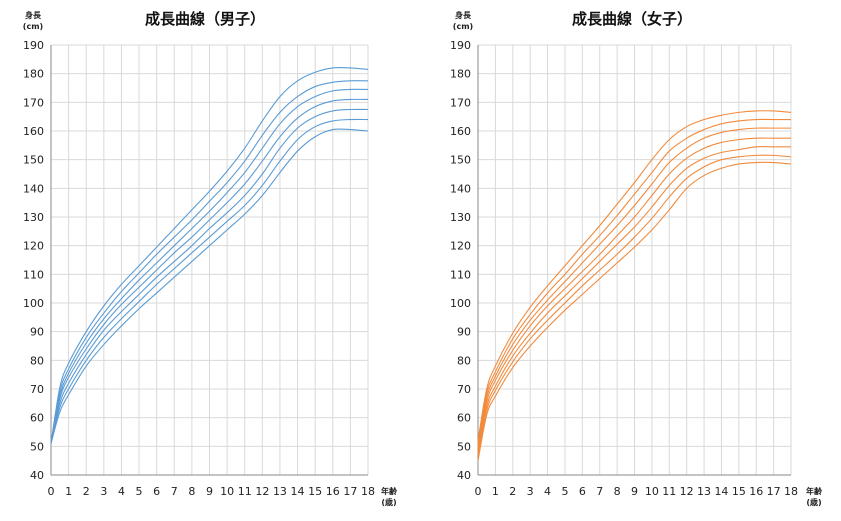 This screenshot has height=521, width=841. I want to click on girls-chart-title: 成長曲線（女子）, so click(632, 19).